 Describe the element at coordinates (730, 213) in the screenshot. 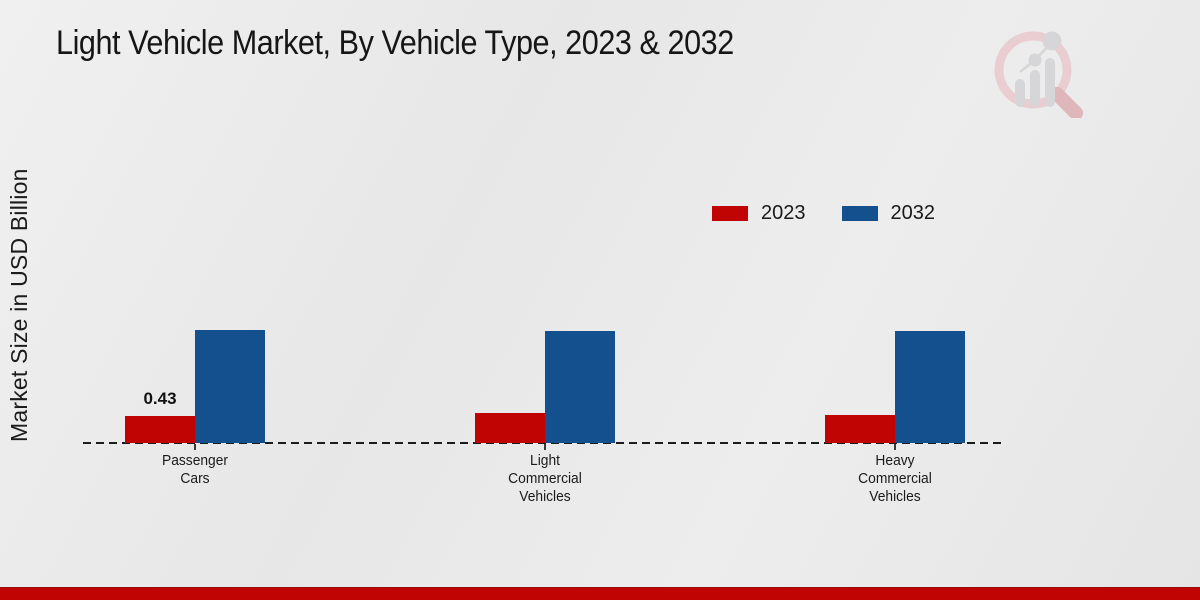

I see `legend-swatch-2023` at that location.